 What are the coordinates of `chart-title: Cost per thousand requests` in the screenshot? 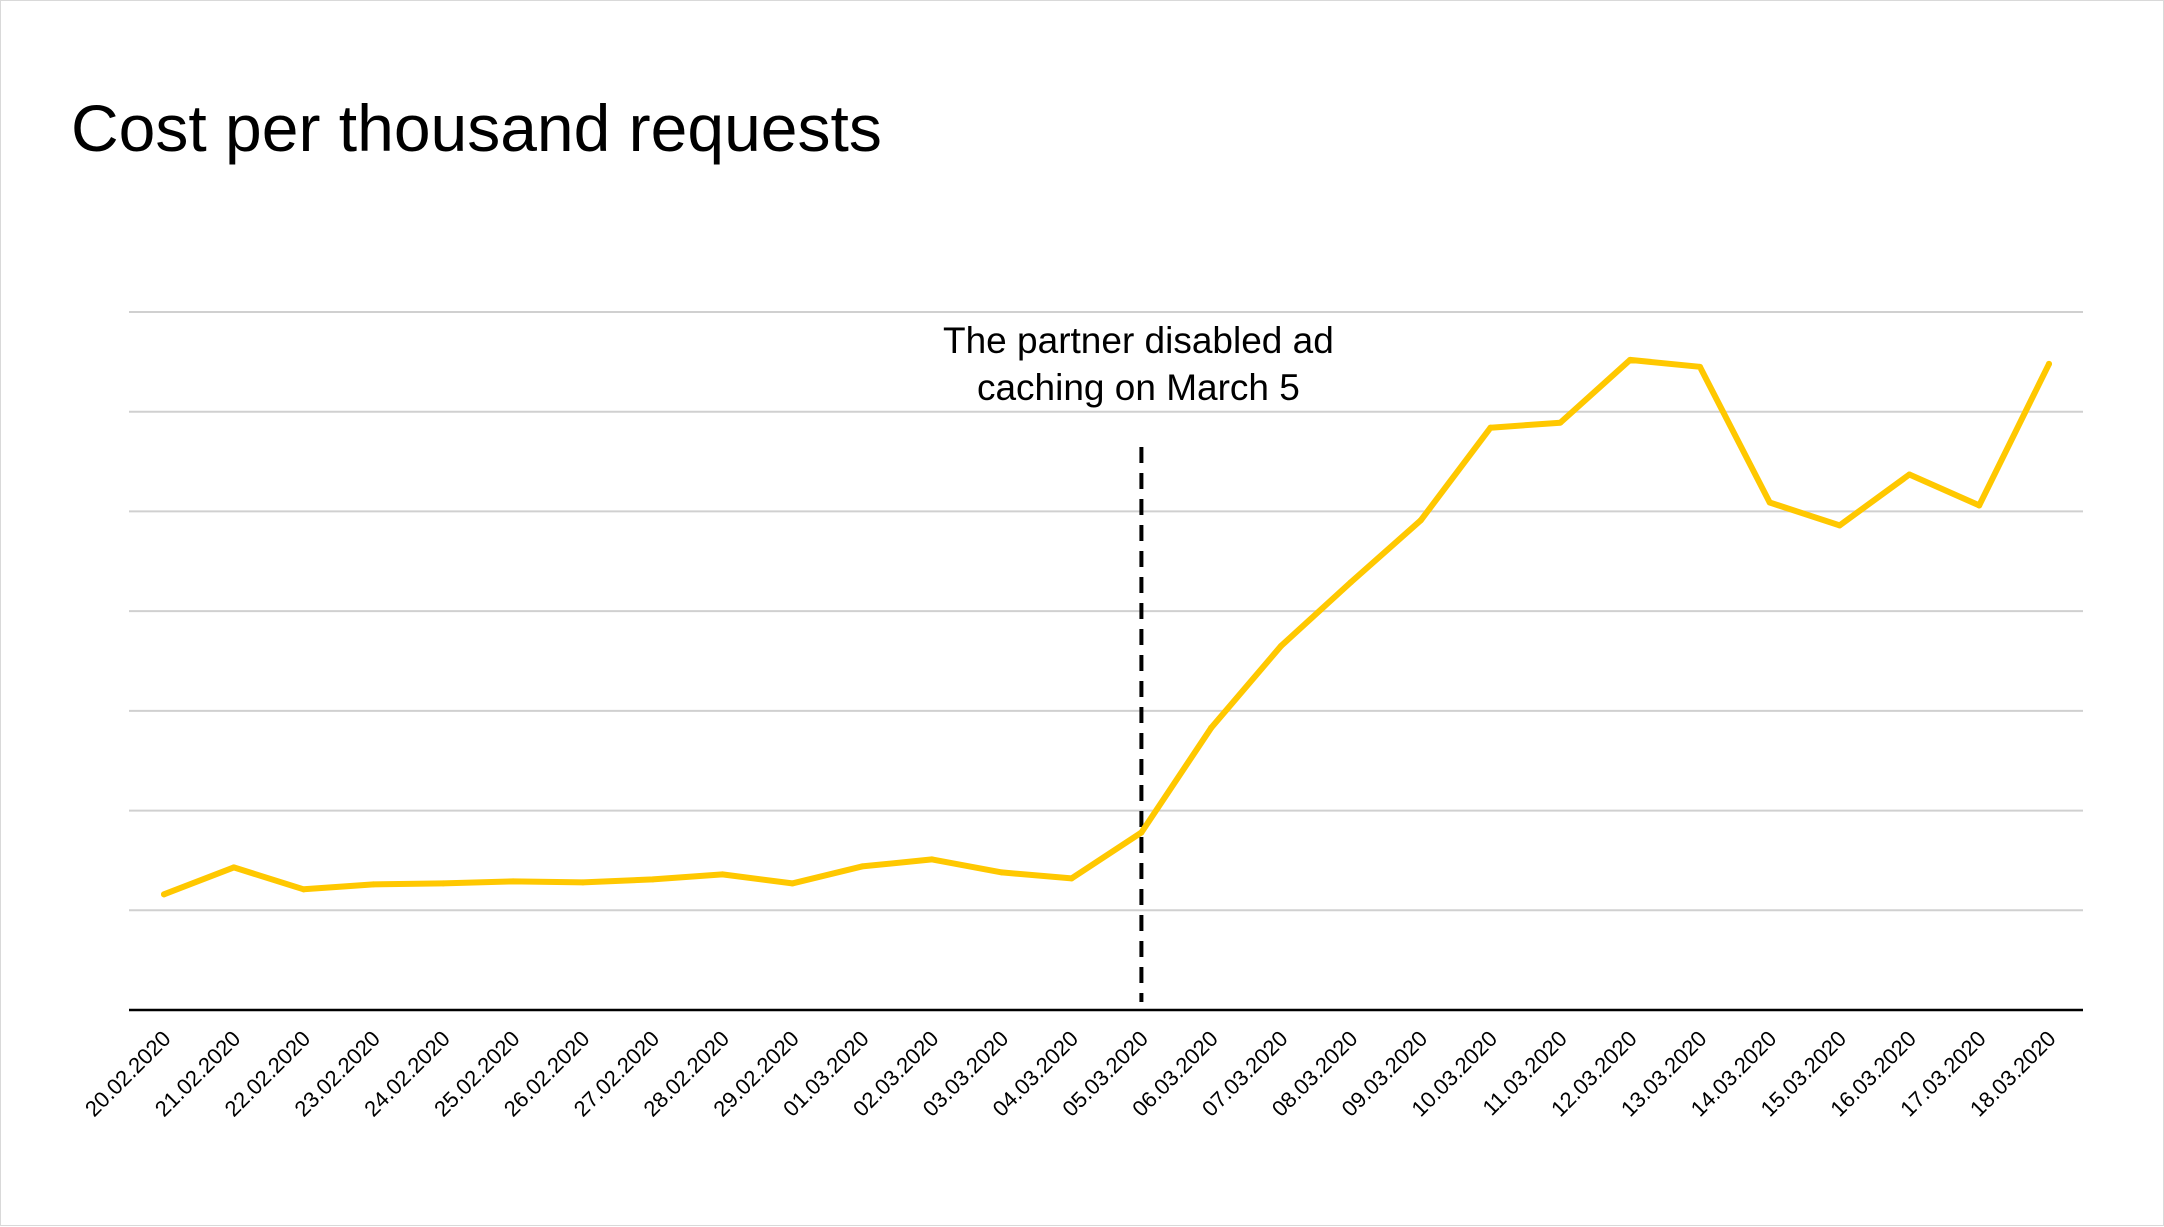 It's located at (476, 128).